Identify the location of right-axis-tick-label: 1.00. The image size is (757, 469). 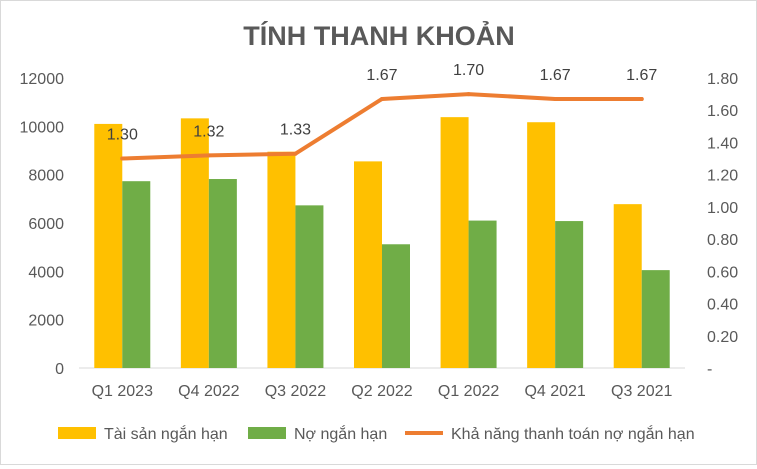
(722, 208).